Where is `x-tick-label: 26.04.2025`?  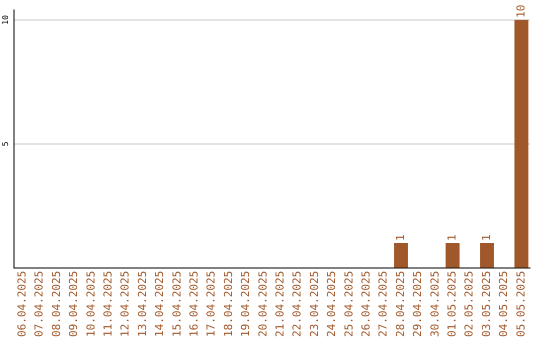
x-tick-label: 26.04.2025 is located at coordinates (365, 304).